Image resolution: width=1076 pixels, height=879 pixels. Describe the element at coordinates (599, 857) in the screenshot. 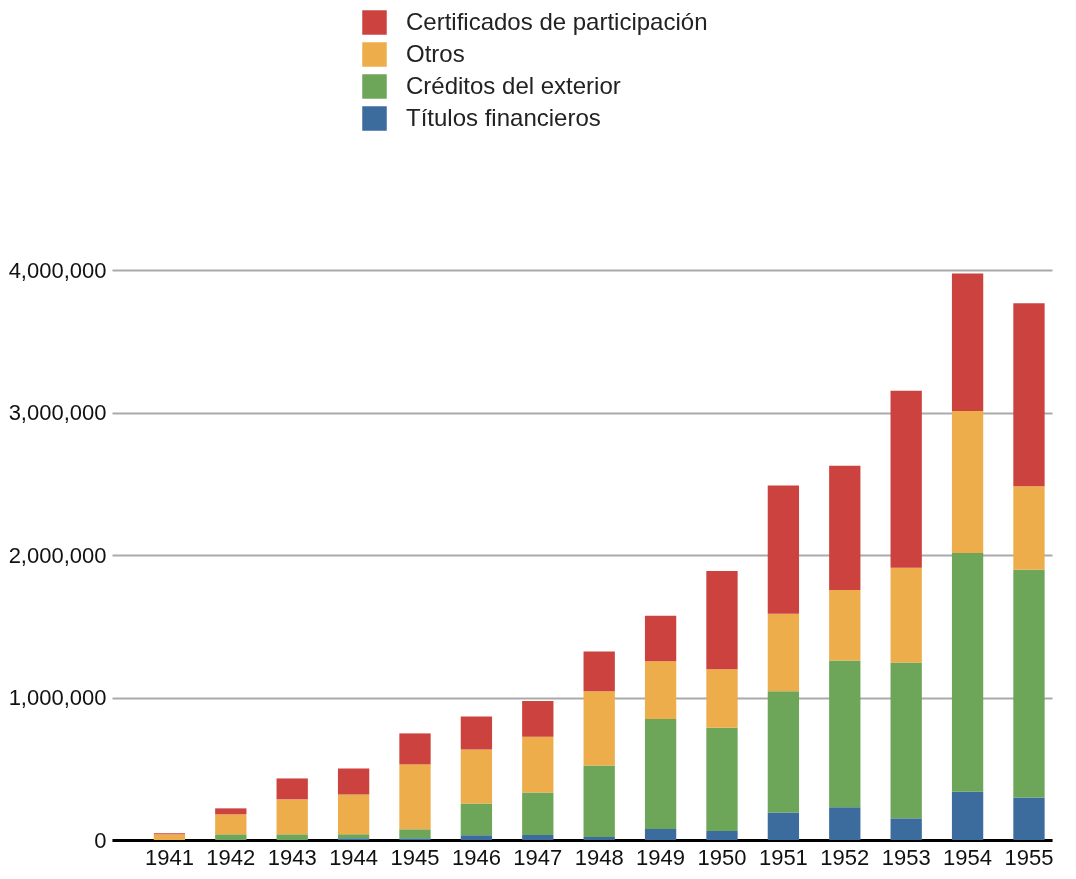

I see `x-tick-label: 1948` at that location.